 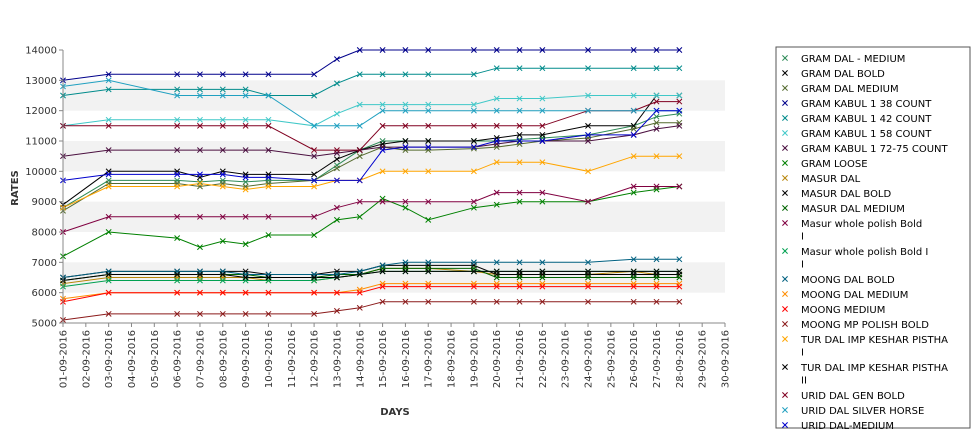 What do you see at coordinates (843, 310) in the screenshot?
I see `legend-label: MOONG MEDIUM` at bounding box center [843, 310].